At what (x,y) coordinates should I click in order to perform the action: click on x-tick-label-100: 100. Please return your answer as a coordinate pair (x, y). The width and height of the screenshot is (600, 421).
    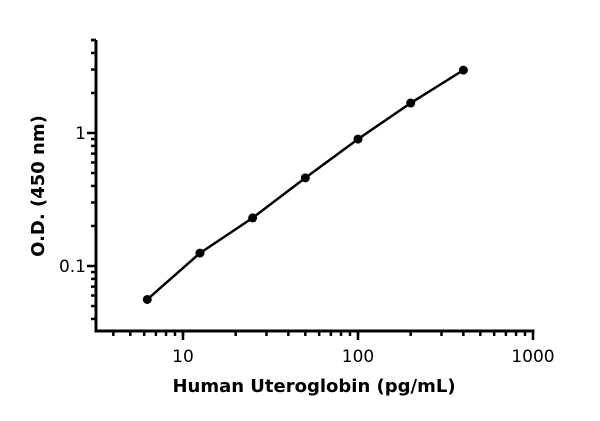
    Looking at the image, I should click on (358, 357).